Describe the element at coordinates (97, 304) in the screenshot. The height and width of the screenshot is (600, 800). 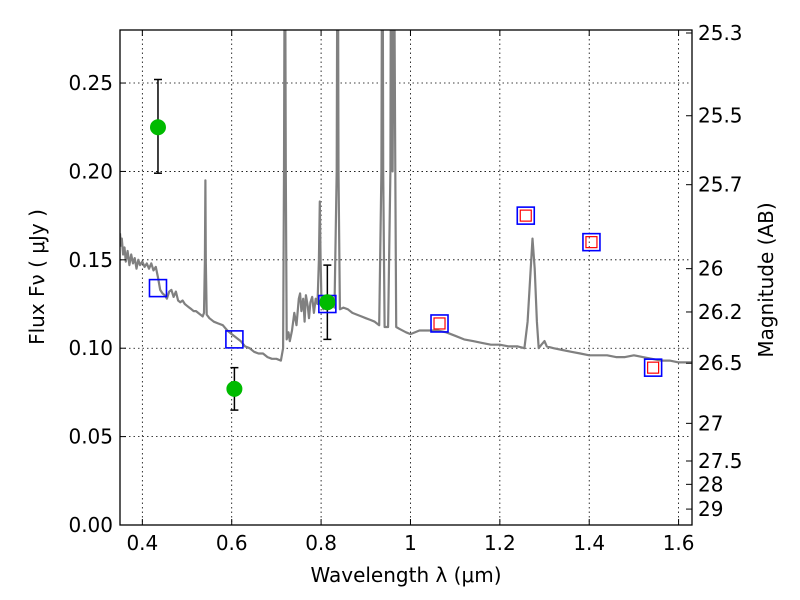
I see `y-axis: 0.00 0.05 0.10 0.15 0.20 0.25` at that location.